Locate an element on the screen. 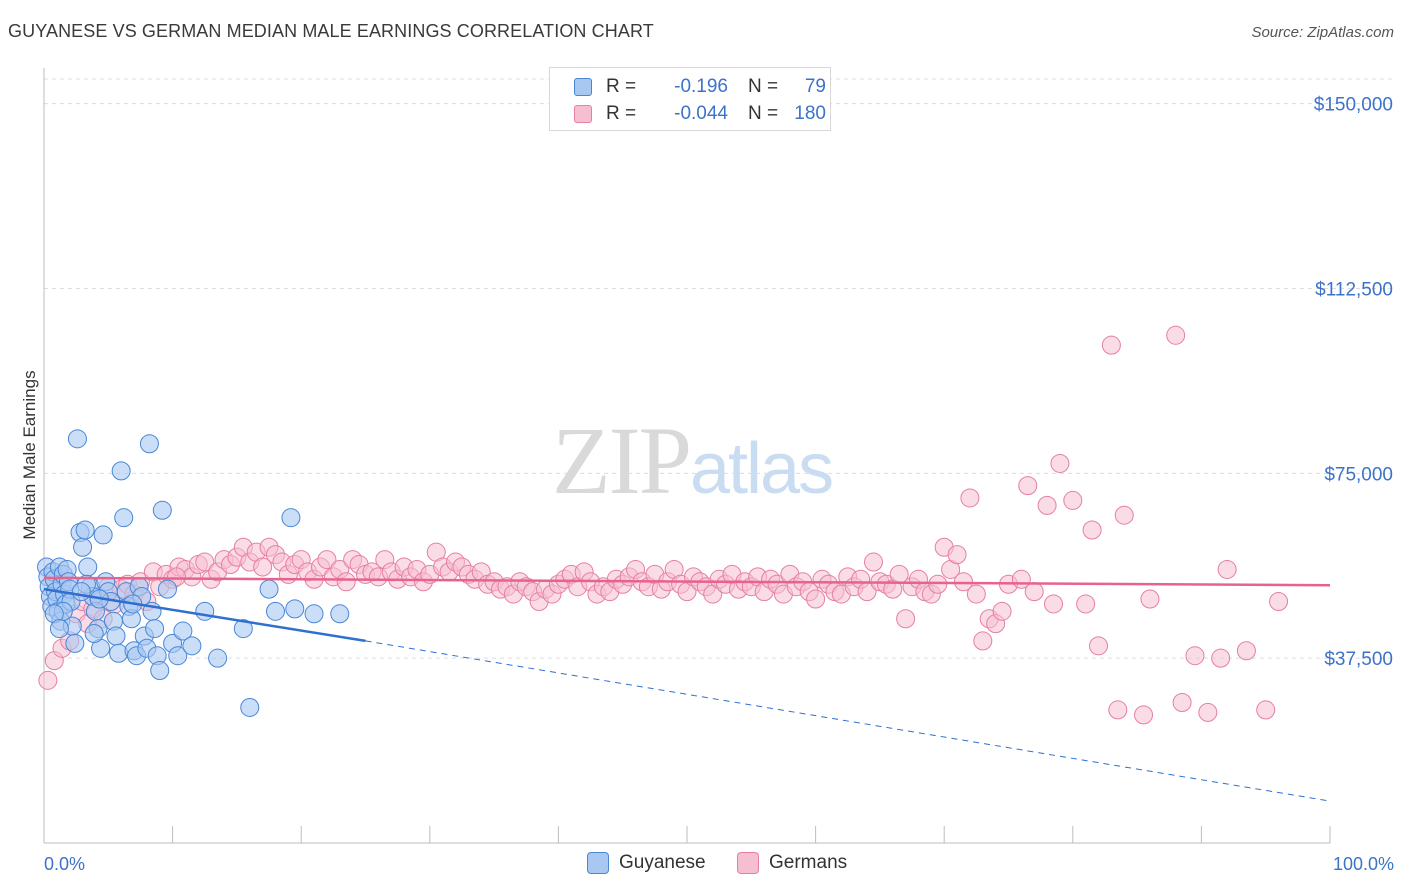  y-tick-label: $37,500 is located at coordinates (1358, 659).